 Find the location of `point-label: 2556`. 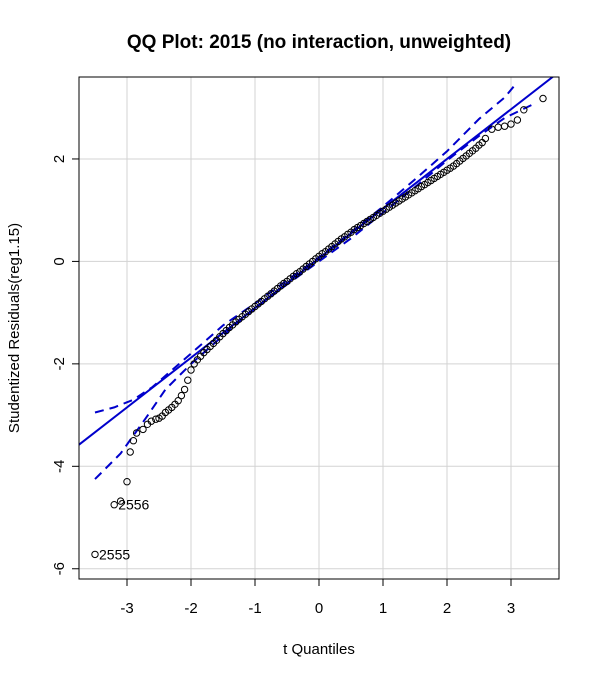

point-label: 2556 is located at coordinates (133, 505).